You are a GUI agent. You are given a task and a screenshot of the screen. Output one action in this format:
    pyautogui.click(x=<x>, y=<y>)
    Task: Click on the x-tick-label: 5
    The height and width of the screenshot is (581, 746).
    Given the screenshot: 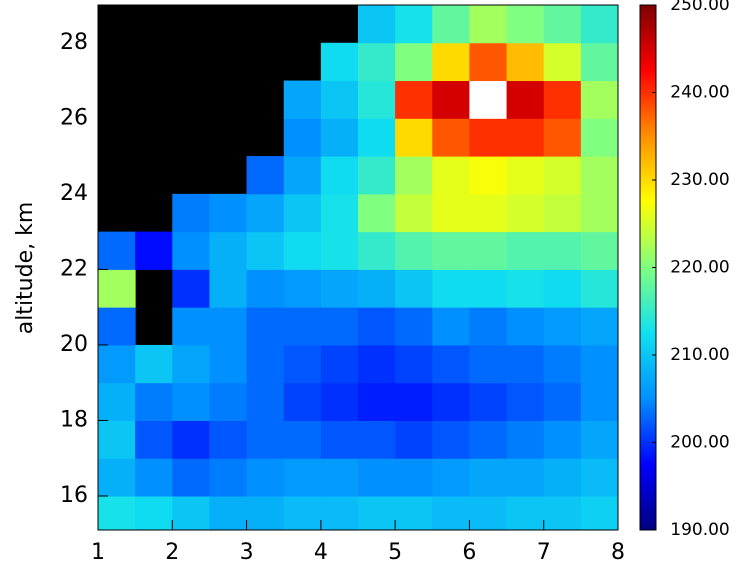 What is the action you would take?
    pyautogui.click(x=395, y=552)
    